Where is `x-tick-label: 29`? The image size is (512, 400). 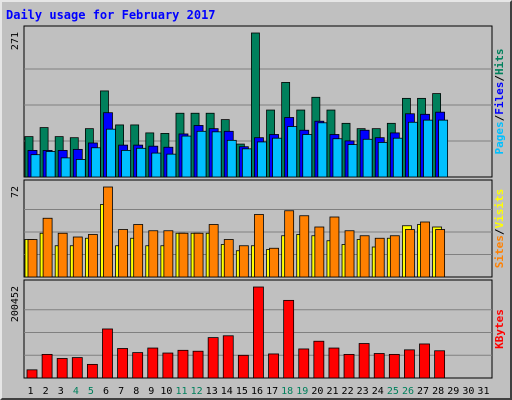
x-tick-label: 29 is located at coordinates (453, 391).